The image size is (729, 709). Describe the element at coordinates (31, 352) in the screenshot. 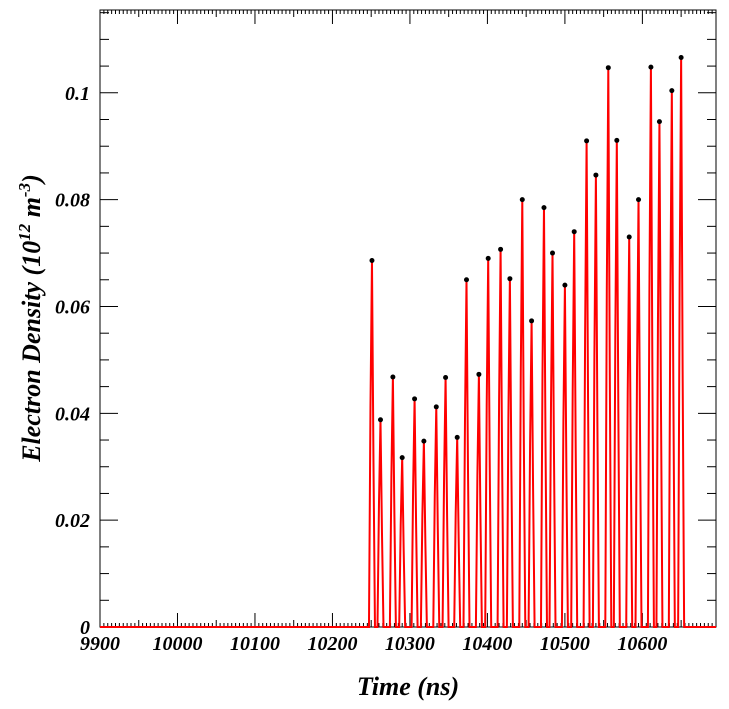

I see `y-axis-title-main: Electron Density (10` at that location.